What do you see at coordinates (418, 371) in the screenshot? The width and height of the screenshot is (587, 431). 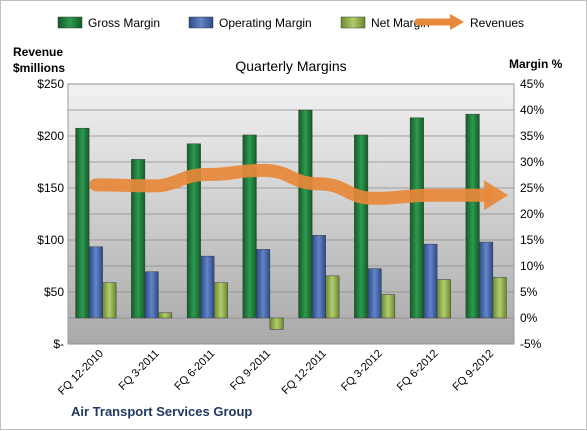 I see `x-tick-label: FQ 6-2012` at bounding box center [418, 371].